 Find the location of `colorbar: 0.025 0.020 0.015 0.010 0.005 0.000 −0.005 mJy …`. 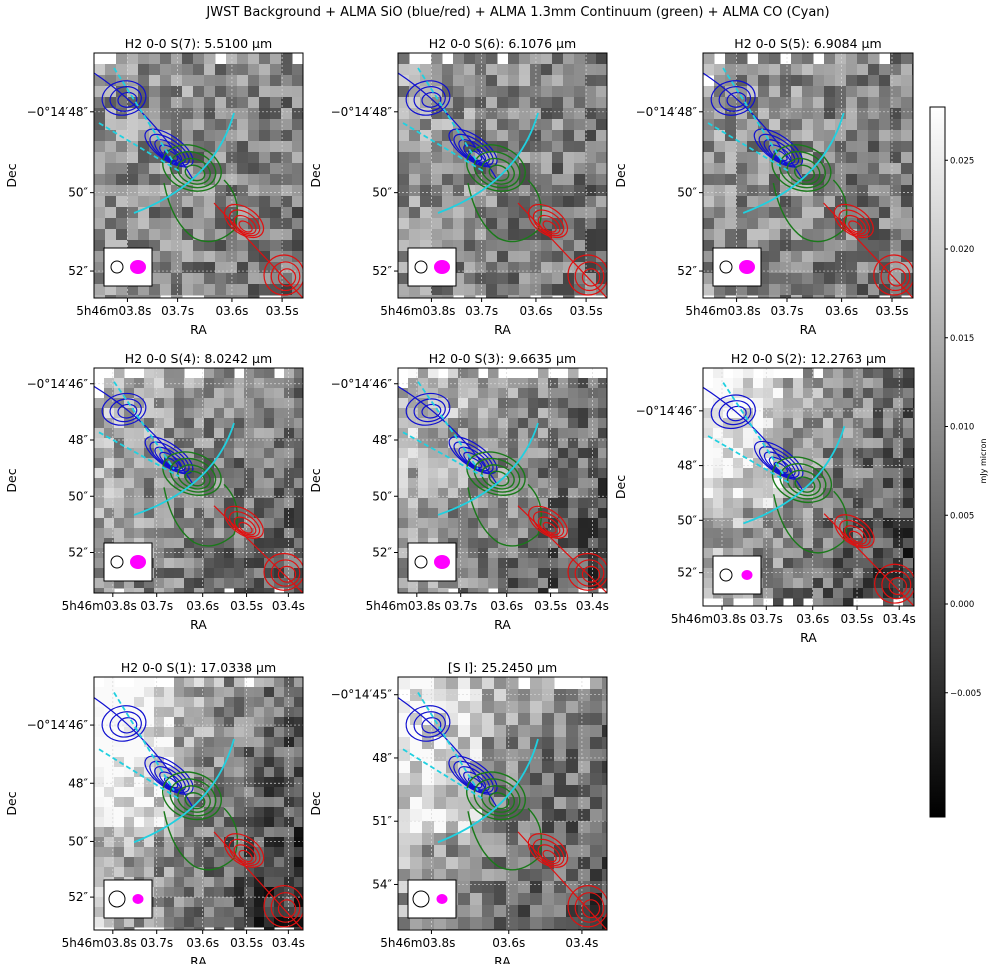

colorbar: 0.025 0.020 0.015 0.010 0.005 0.000 −0.005 mJy … is located at coordinates (958, 462).